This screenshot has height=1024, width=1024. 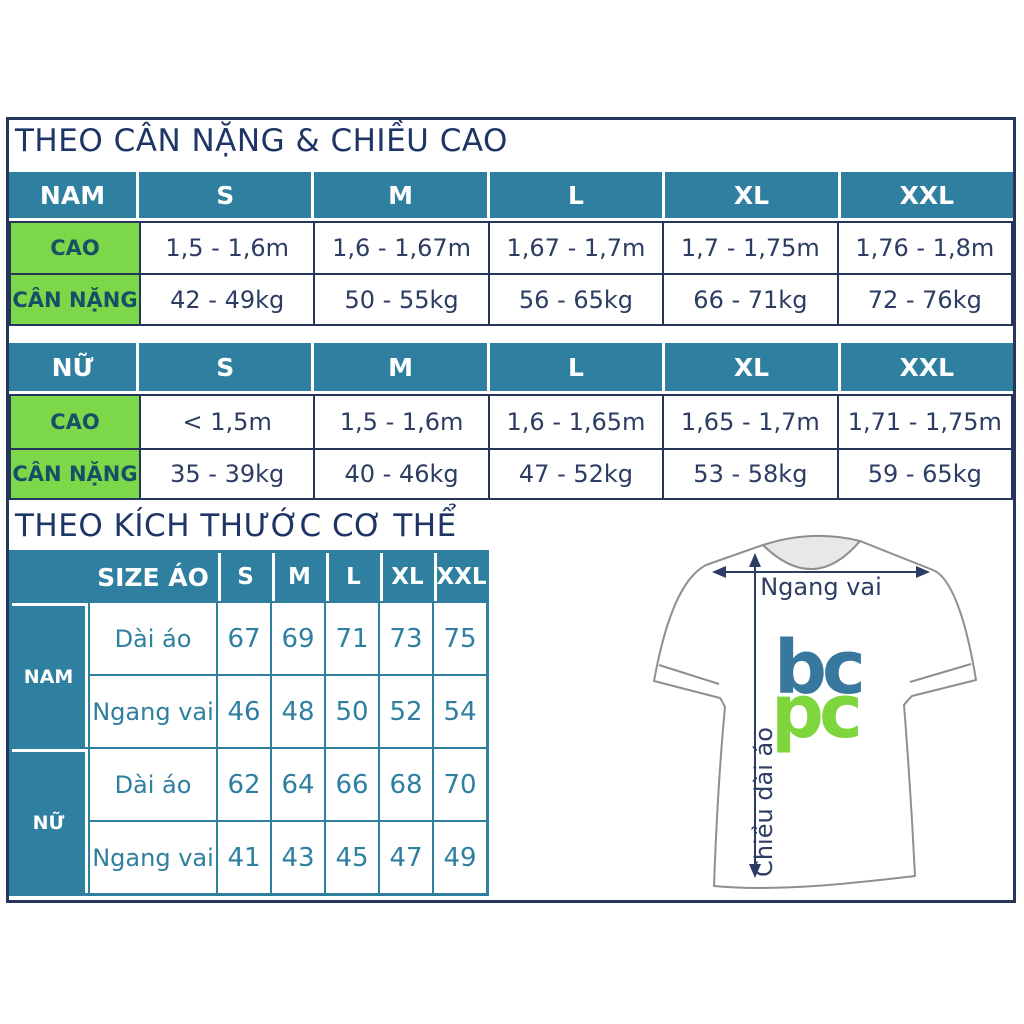 What do you see at coordinates (298, 857) in the screenshot?
I see `value-cell: 43` at bounding box center [298, 857].